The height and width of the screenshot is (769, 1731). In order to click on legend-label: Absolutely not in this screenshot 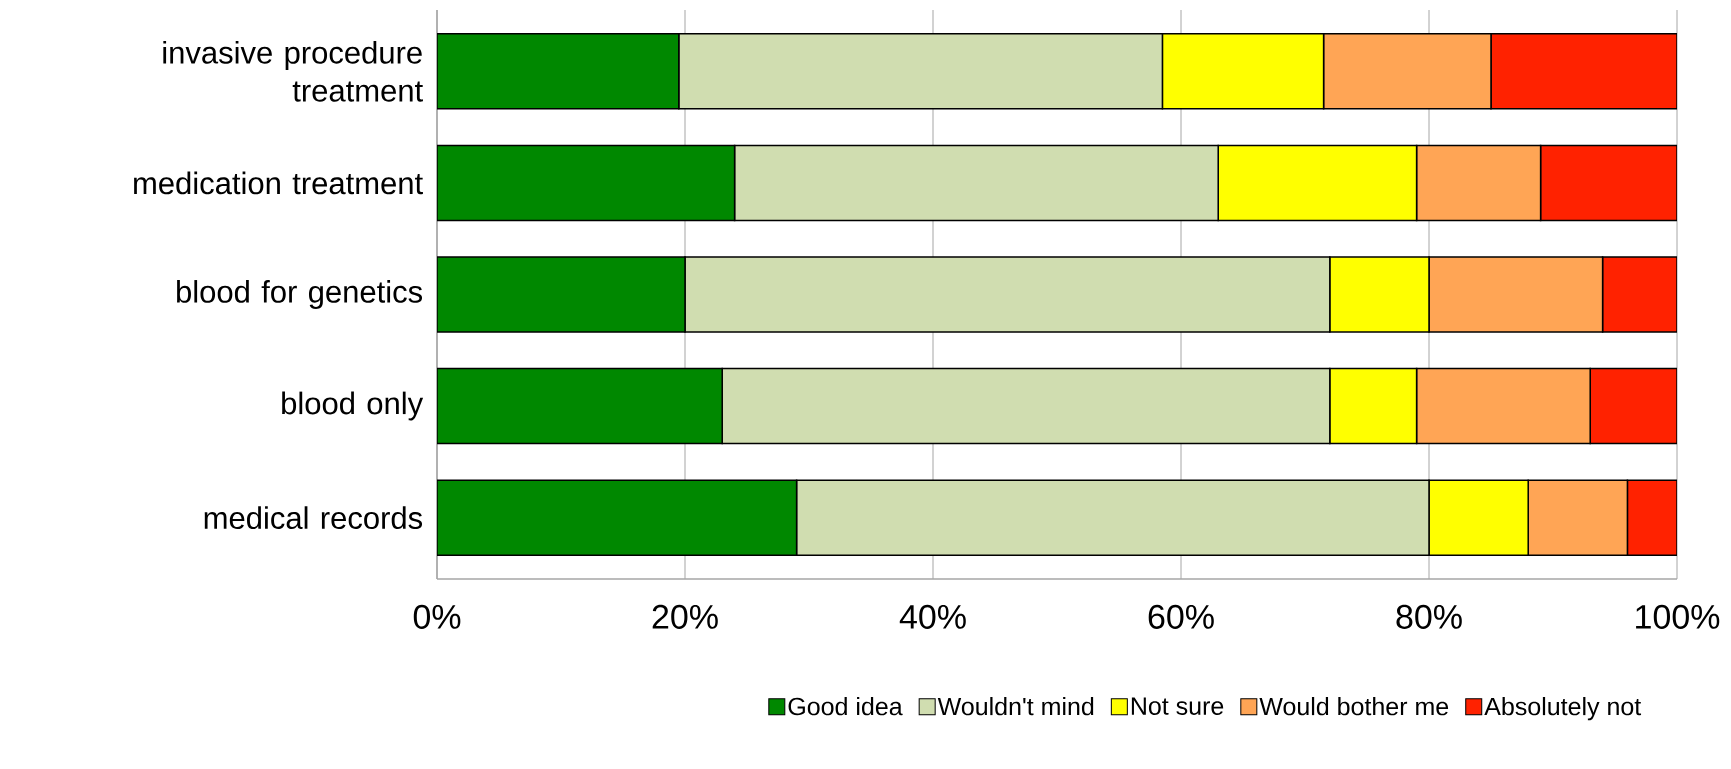, I will do `click(1563, 709)`.